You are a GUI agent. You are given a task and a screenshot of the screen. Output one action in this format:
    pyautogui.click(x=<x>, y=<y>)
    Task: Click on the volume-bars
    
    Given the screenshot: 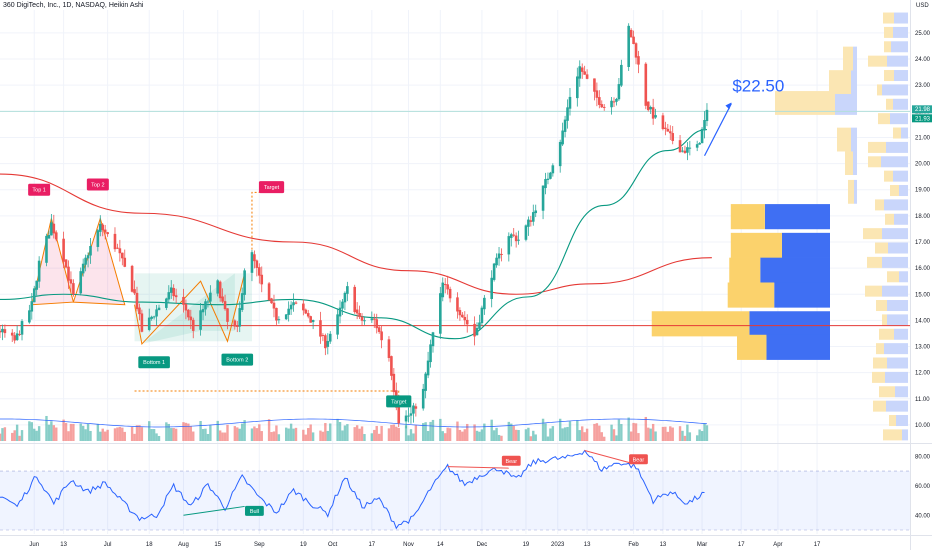 What is the action you would take?
    pyautogui.click(x=354, y=428)
    